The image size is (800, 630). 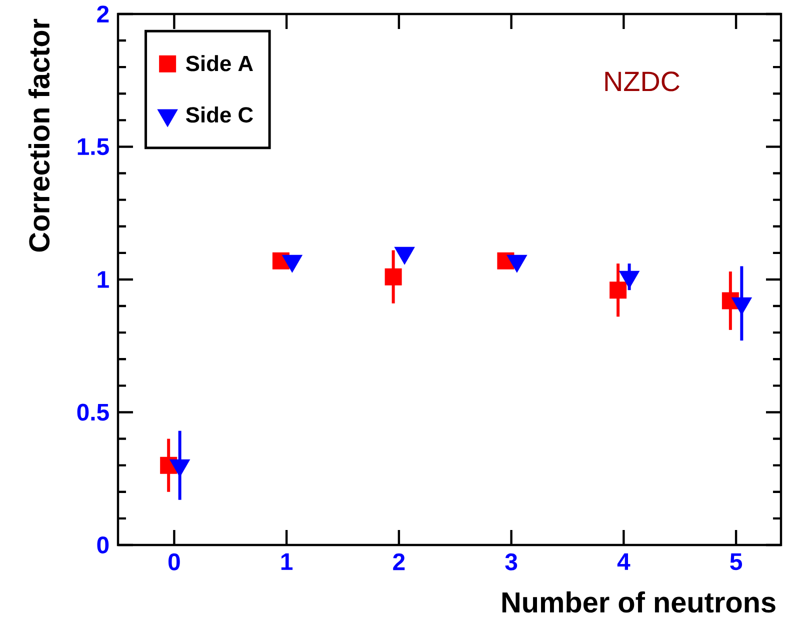 I want to click on annotation: NZDC, so click(x=642, y=82).